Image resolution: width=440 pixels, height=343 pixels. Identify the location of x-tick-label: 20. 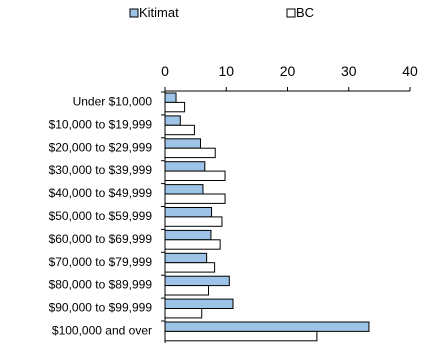
(288, 71).